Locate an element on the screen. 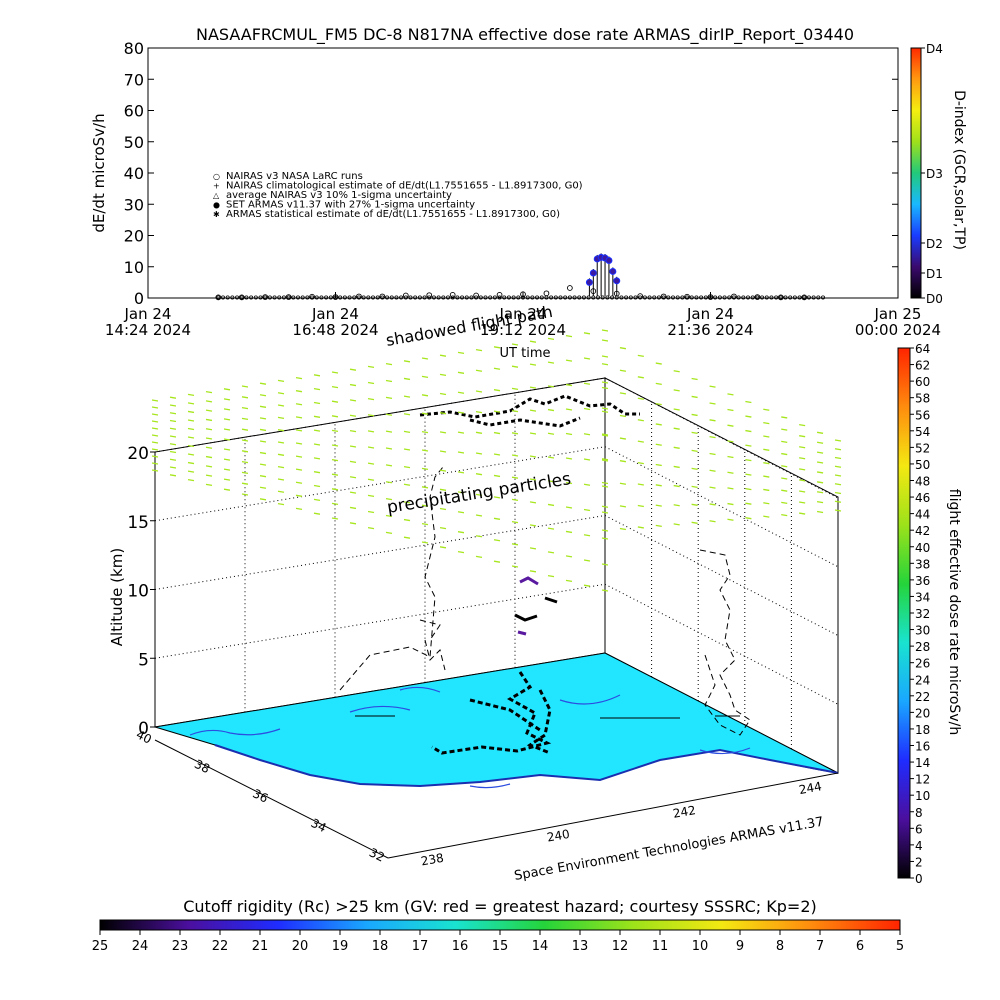 The width and height of the screenshot is (1000, 1000). d-index-ticks: D0 D1 D2 D3 D4 is located at coordinates (932, 174).